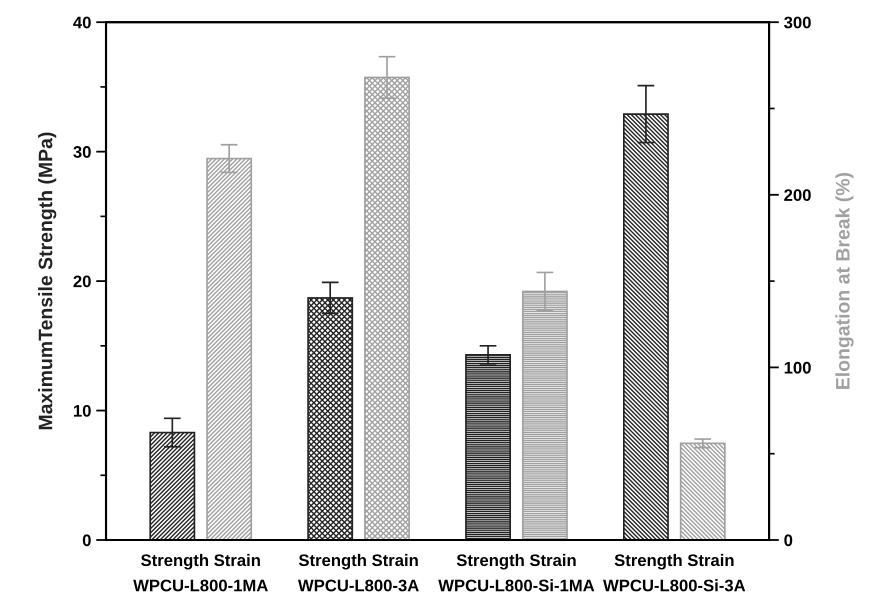  Describe the element at coordinates (47, 281) in the screenshot. I see `y-axis-title: MaximumTensile Strength (MPa)` at that location.